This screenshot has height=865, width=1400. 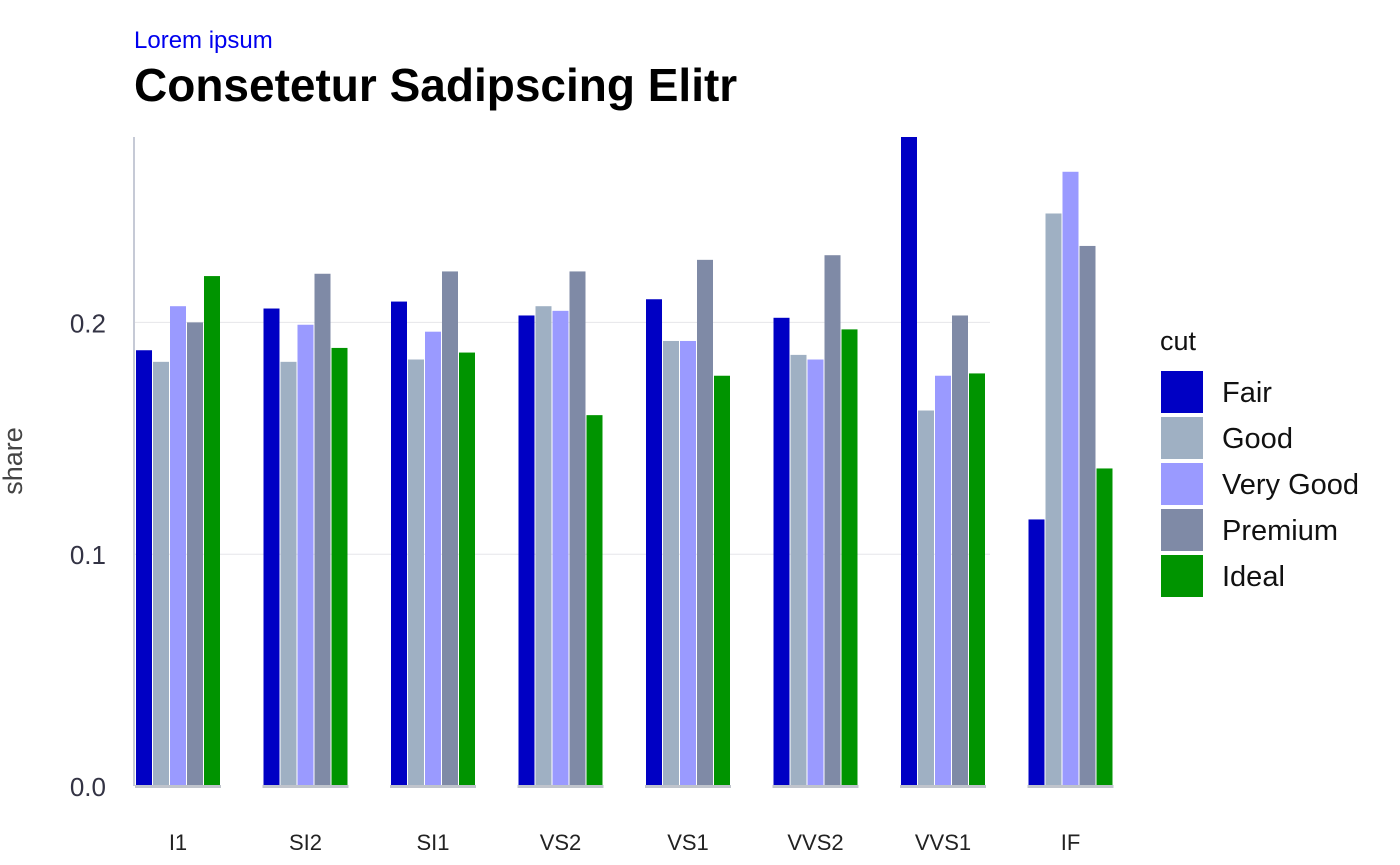 I want to click on chart-title: Consetetur Sadipscing Elitr, so click(x=436, y=85).